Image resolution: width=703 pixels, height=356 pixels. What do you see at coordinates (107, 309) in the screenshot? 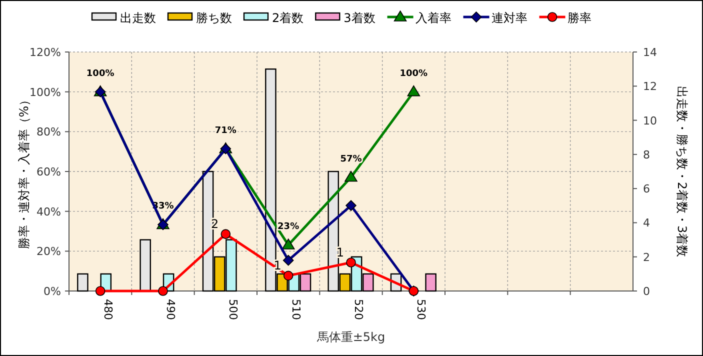
I see `x-tick-label: 480` at bounding box center [107, 309].